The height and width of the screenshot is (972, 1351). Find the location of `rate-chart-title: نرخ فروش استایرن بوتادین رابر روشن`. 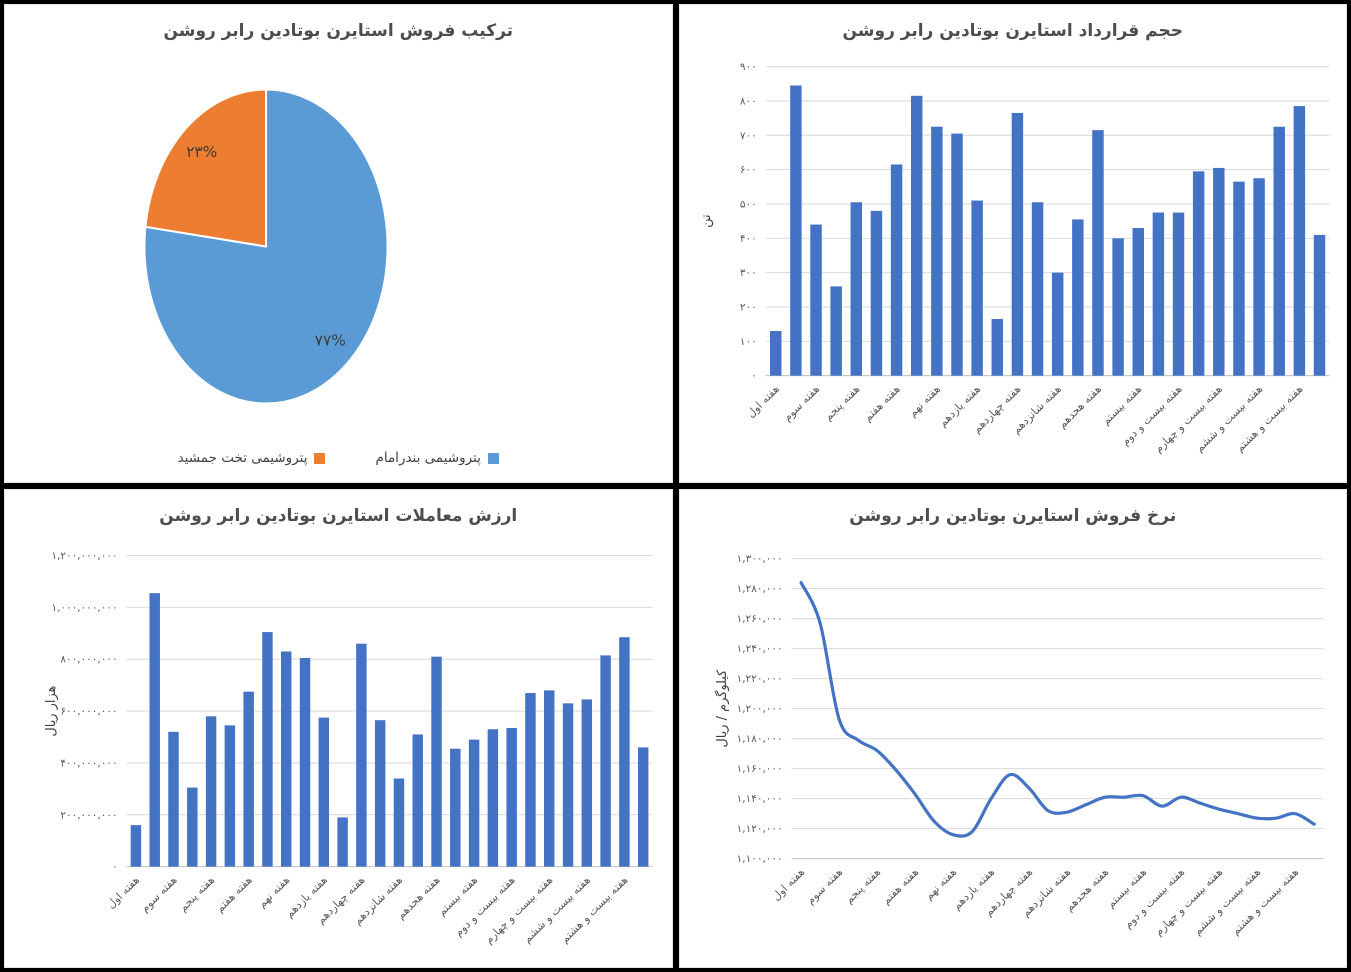

rate-chart-title: نرخ فروش استایرن بوتادین رابر روشن is located at coordinates (1013, 516).